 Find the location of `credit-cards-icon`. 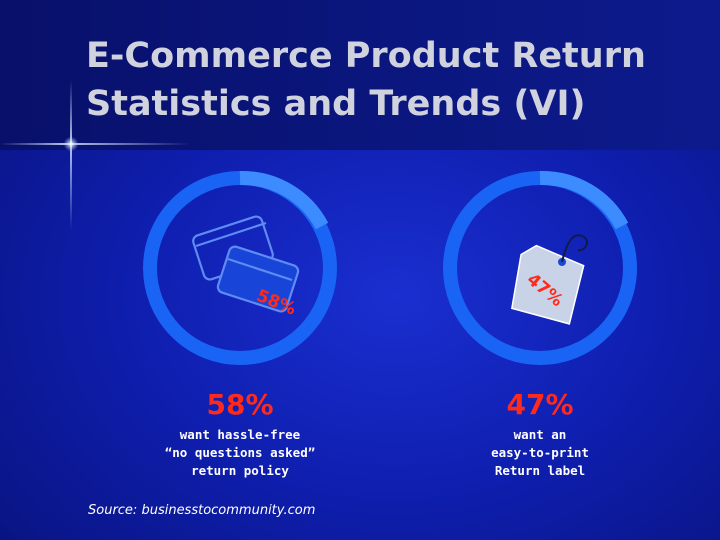

credit-cards-icon is located at coordinates (246, 264).